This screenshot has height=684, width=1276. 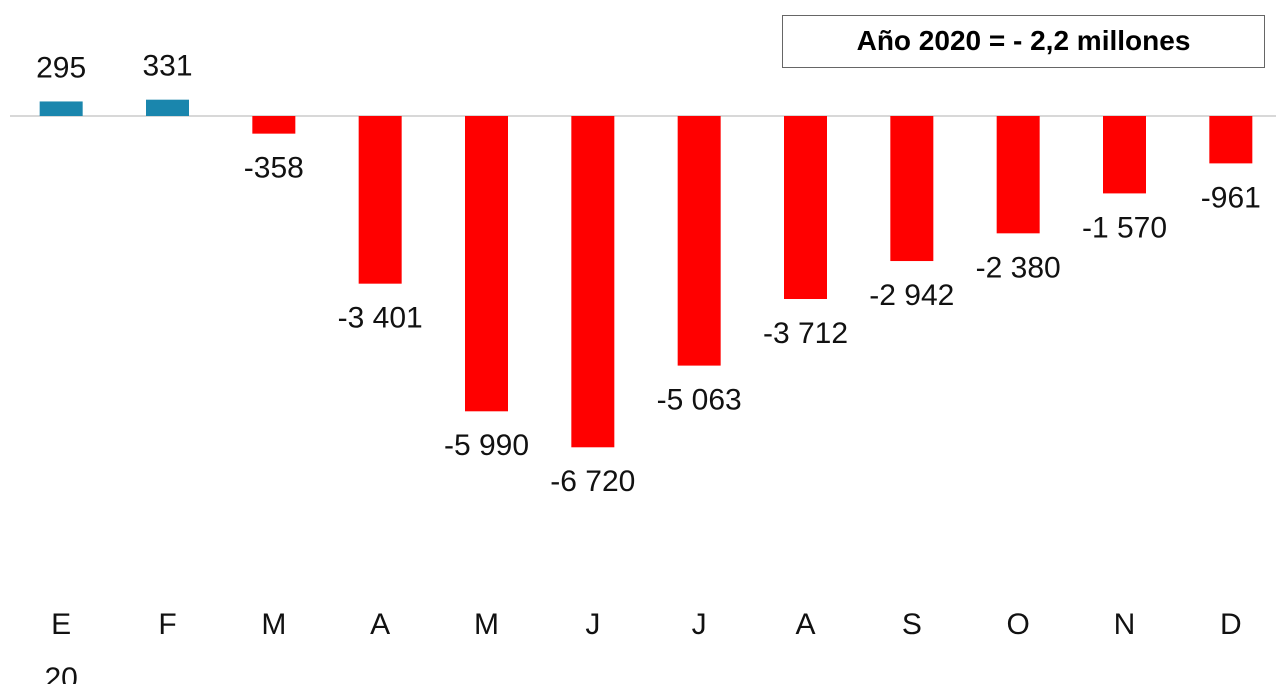 What do you see at coordinates (592, 481) in the screenshot?
I see `value-label: -6 720` at bounding box center [592, 481].